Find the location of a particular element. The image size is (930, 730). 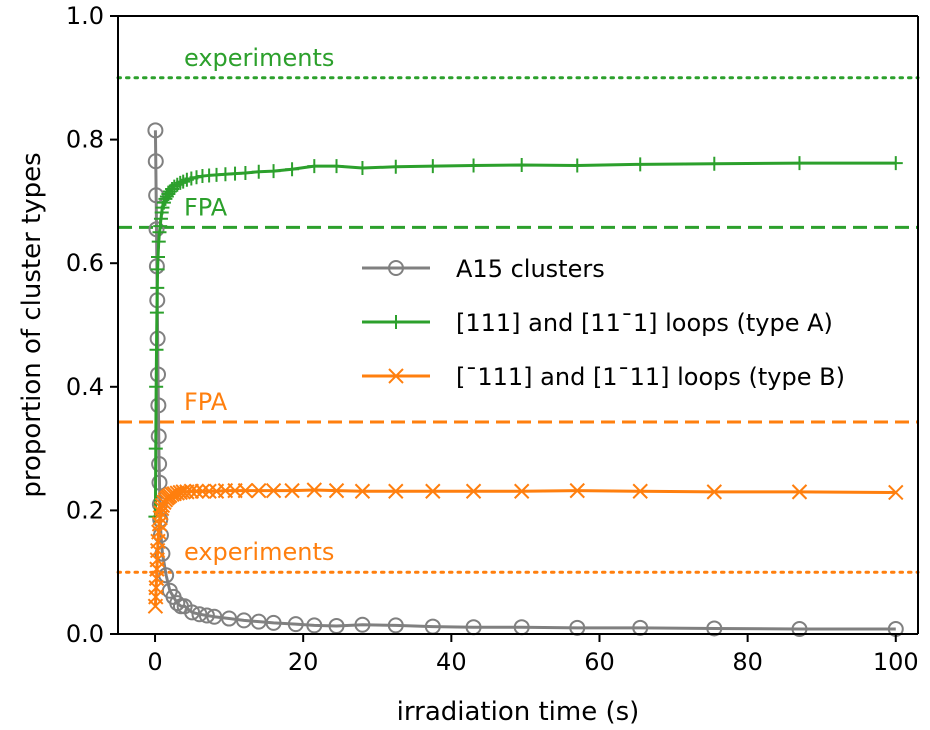

y-tick-label: 0.0 is located at coordinates (85, 634).